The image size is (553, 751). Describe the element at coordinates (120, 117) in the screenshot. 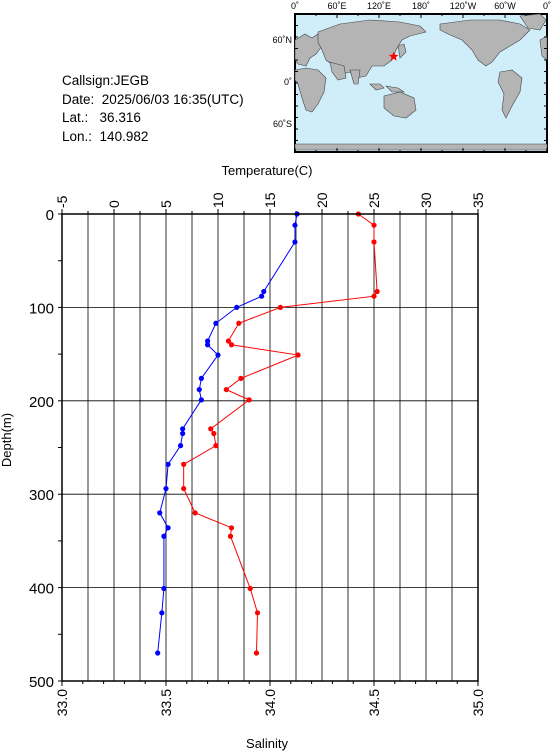

I see `lat-value: 36.316` at that location.